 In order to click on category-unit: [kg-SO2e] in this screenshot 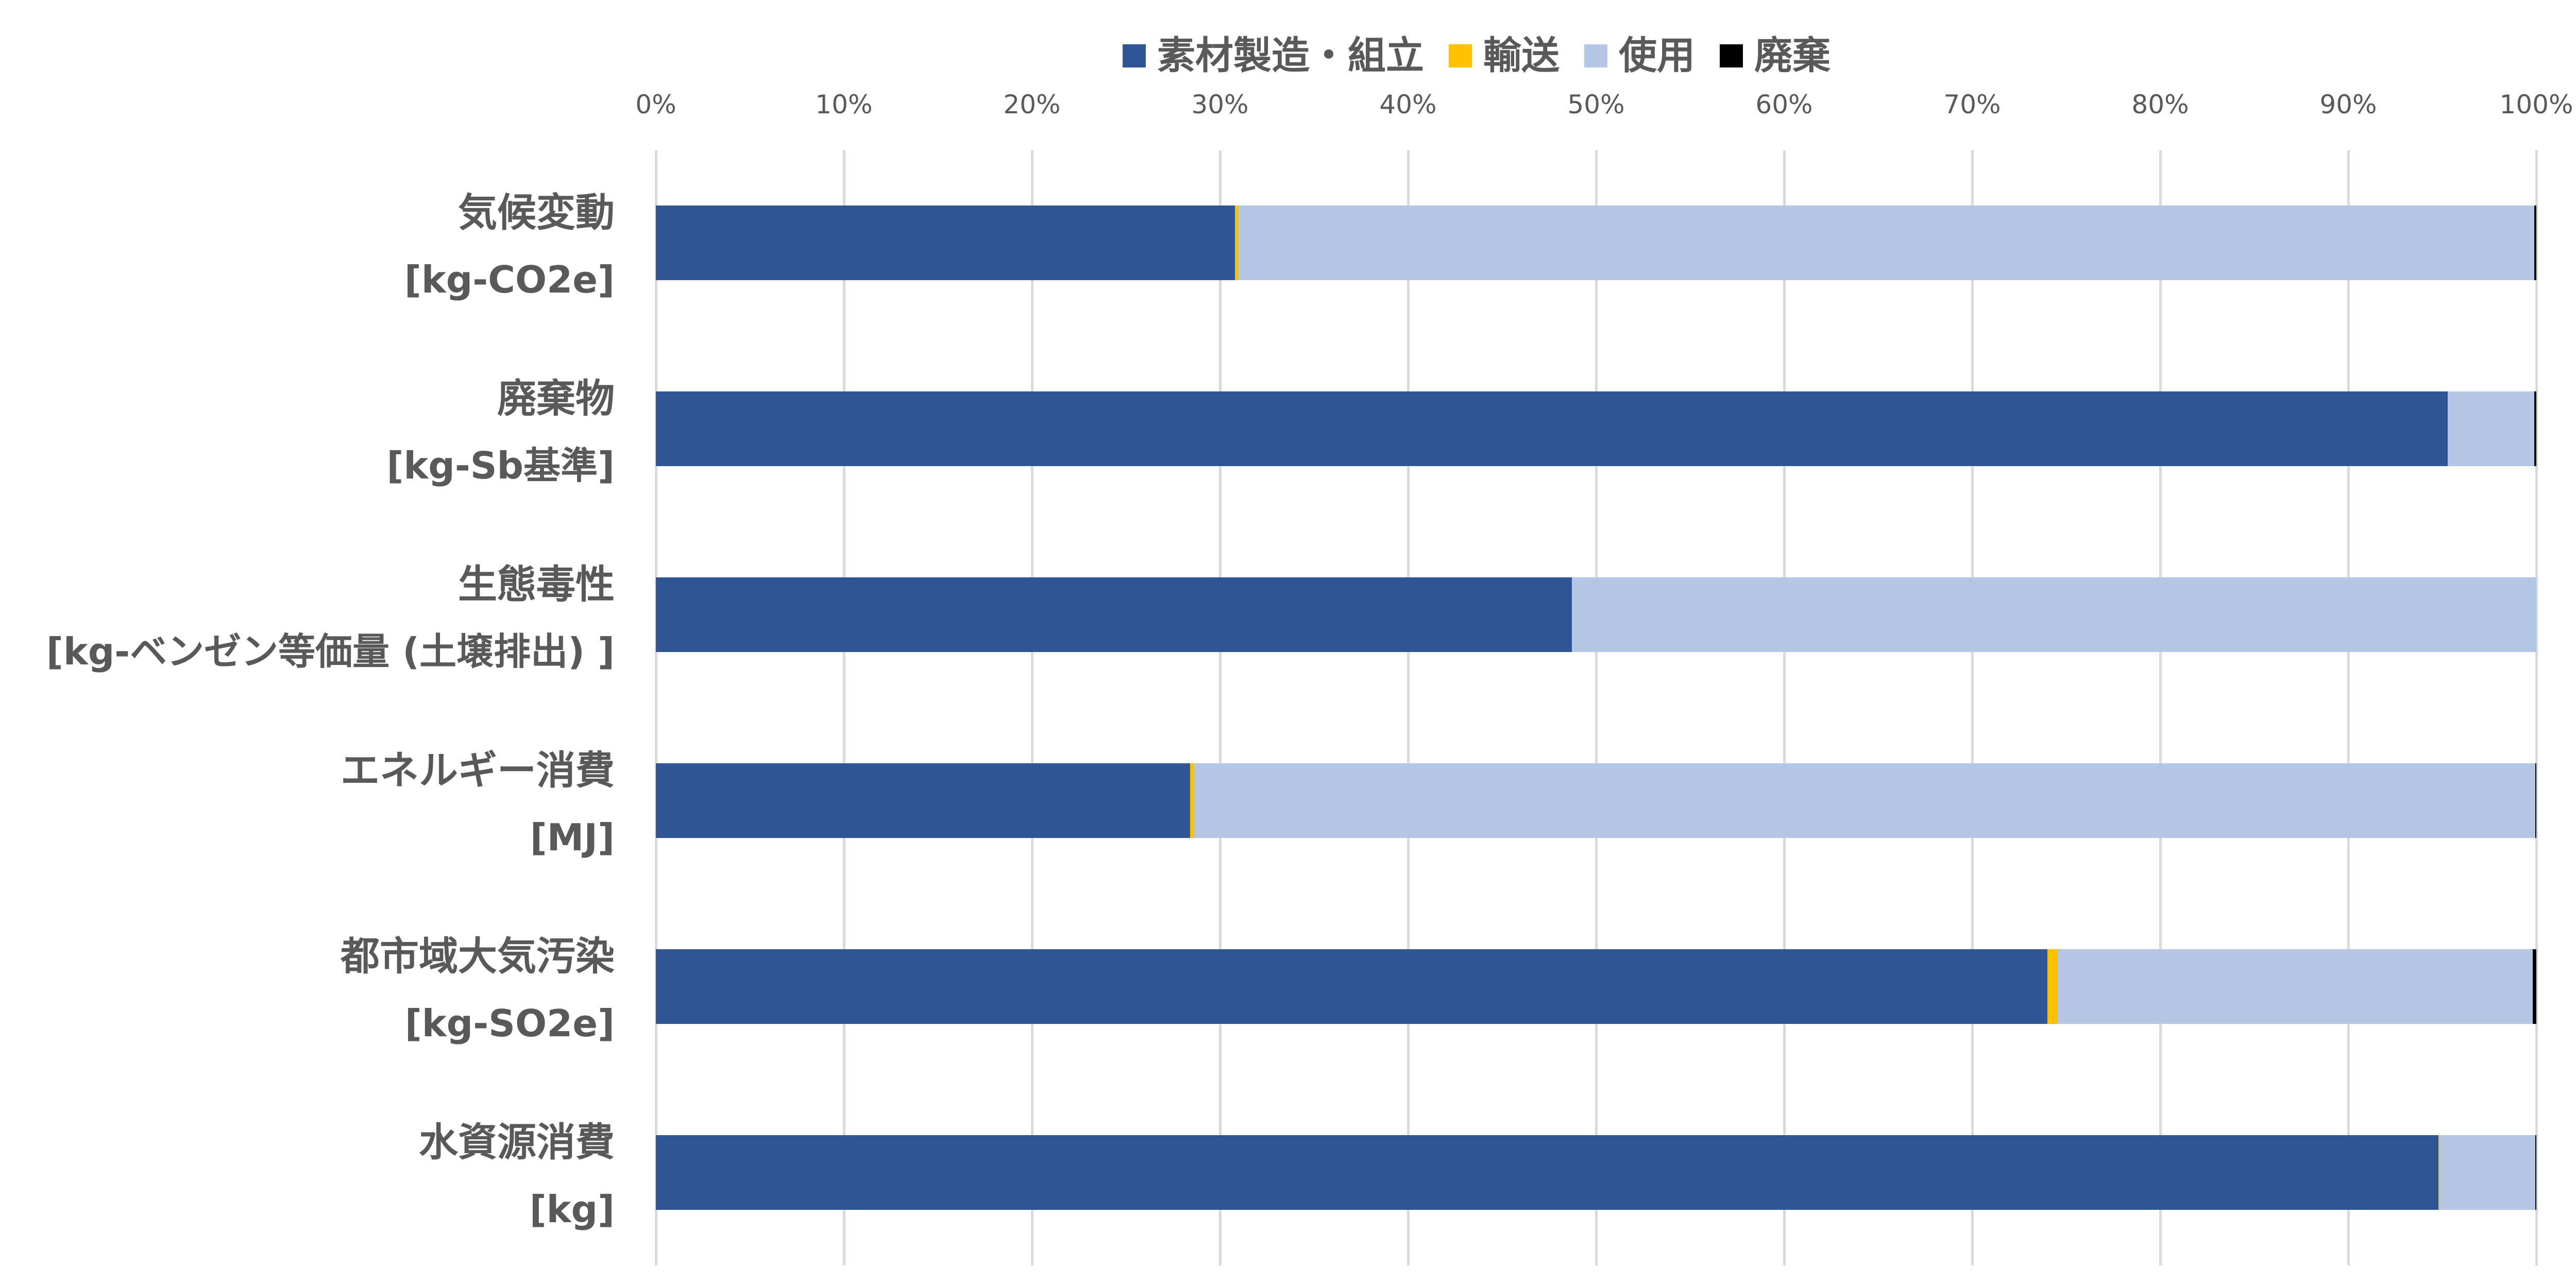, I will do `click(509, 1024)`.